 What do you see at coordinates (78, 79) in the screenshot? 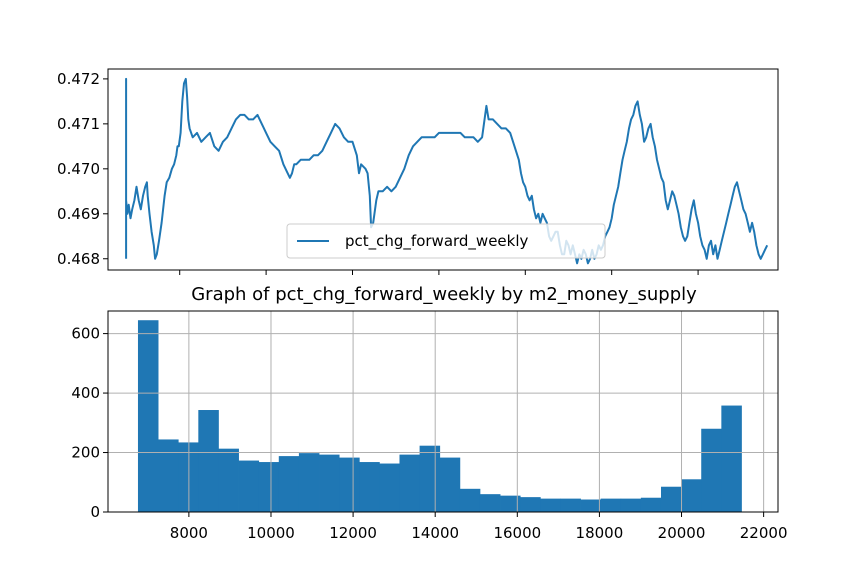
I see `y-tick-label: 0.472` at bounding box center [78, 79].